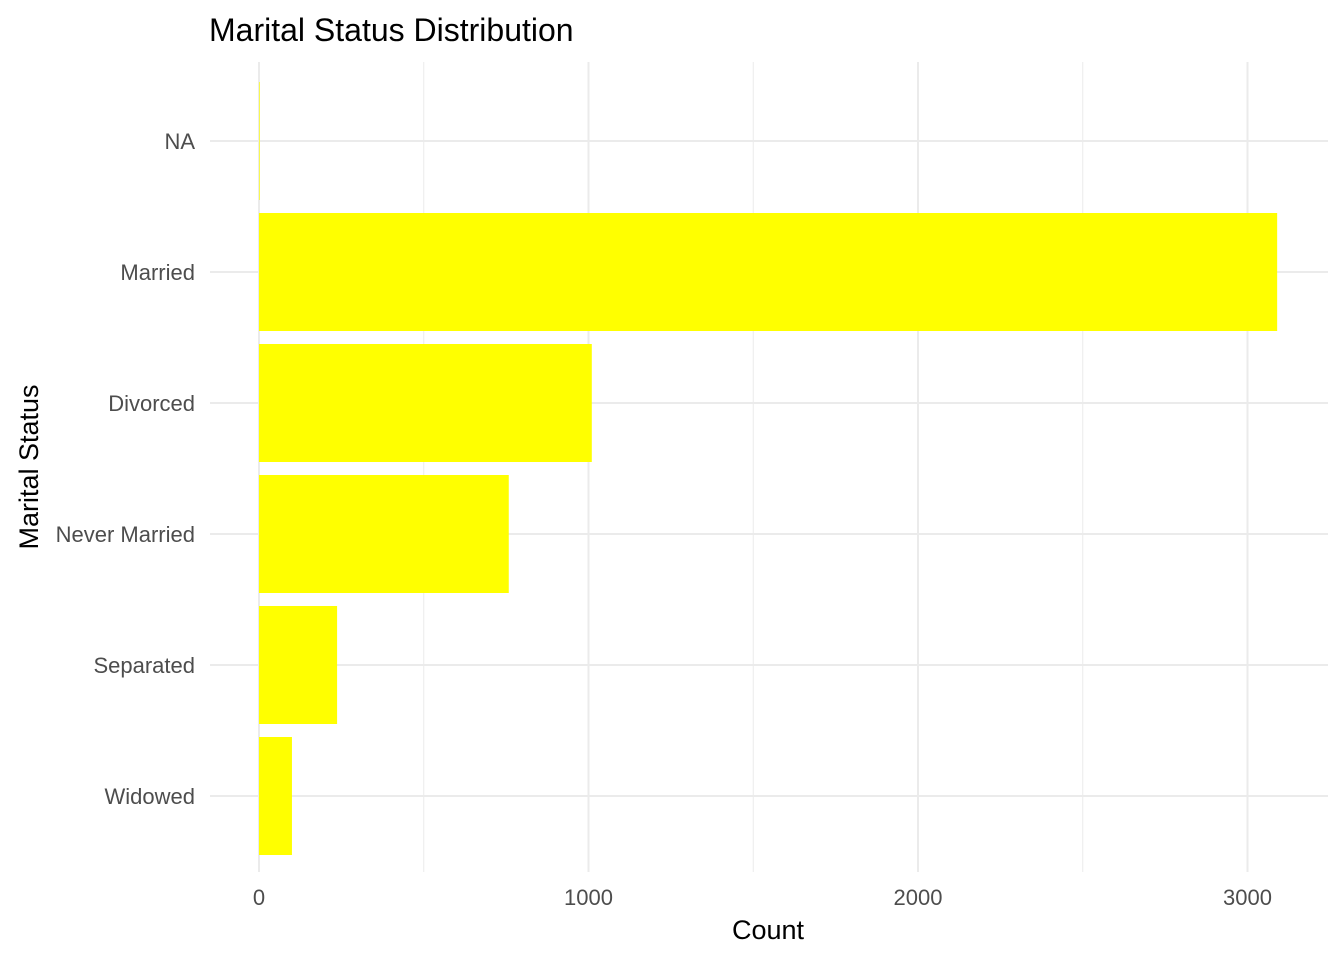 Image resolution: width=1344 pixels, height=960 pixels. I want to click on y-tick-label: Divorced, so click(151, 403).